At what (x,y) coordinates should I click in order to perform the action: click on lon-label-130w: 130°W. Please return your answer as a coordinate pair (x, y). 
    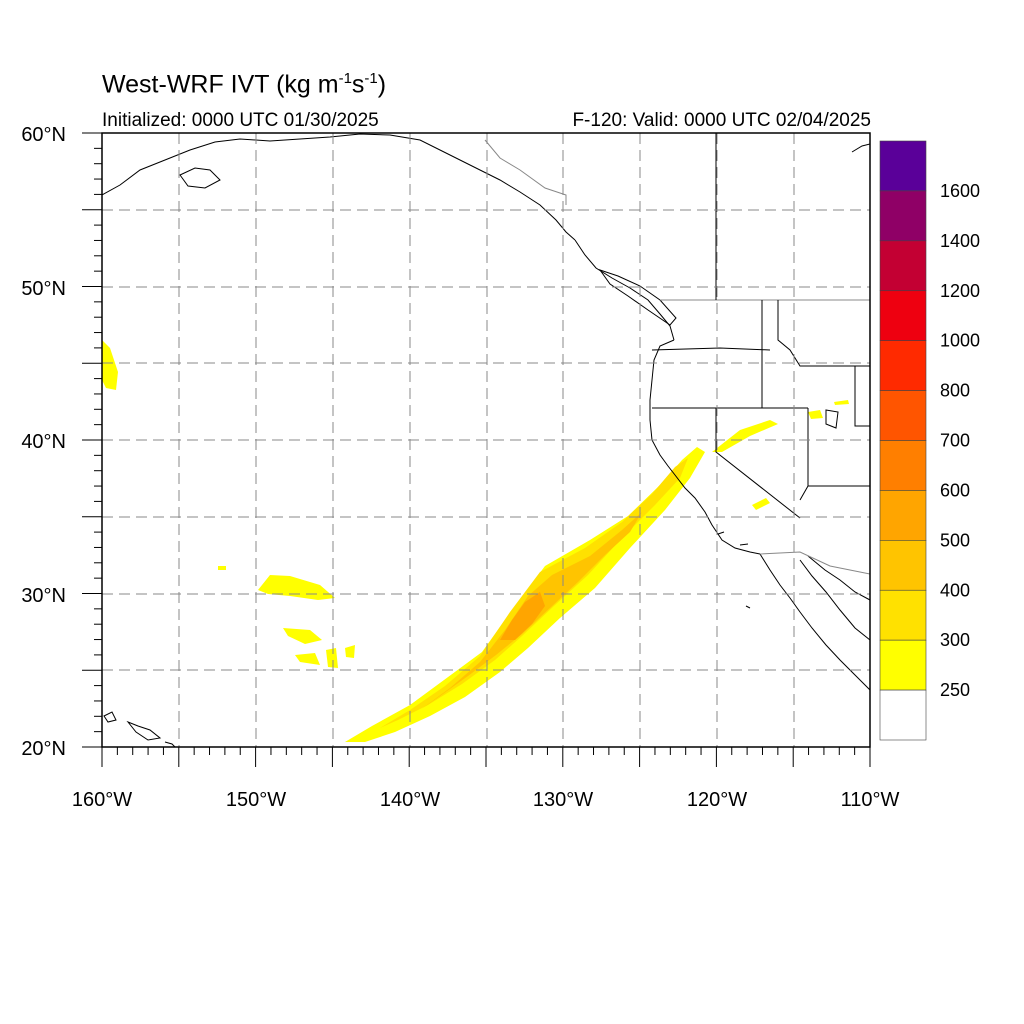
    Looking at the image, I should click on (563, 800).